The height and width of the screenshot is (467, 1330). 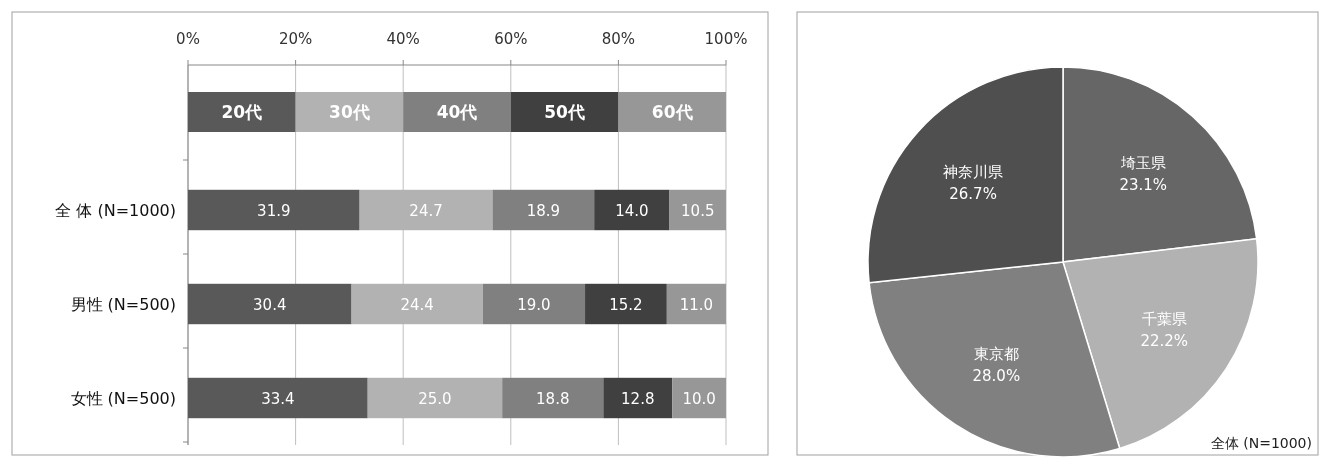 I want to click on text: 20代, so click(x=242, y=112).